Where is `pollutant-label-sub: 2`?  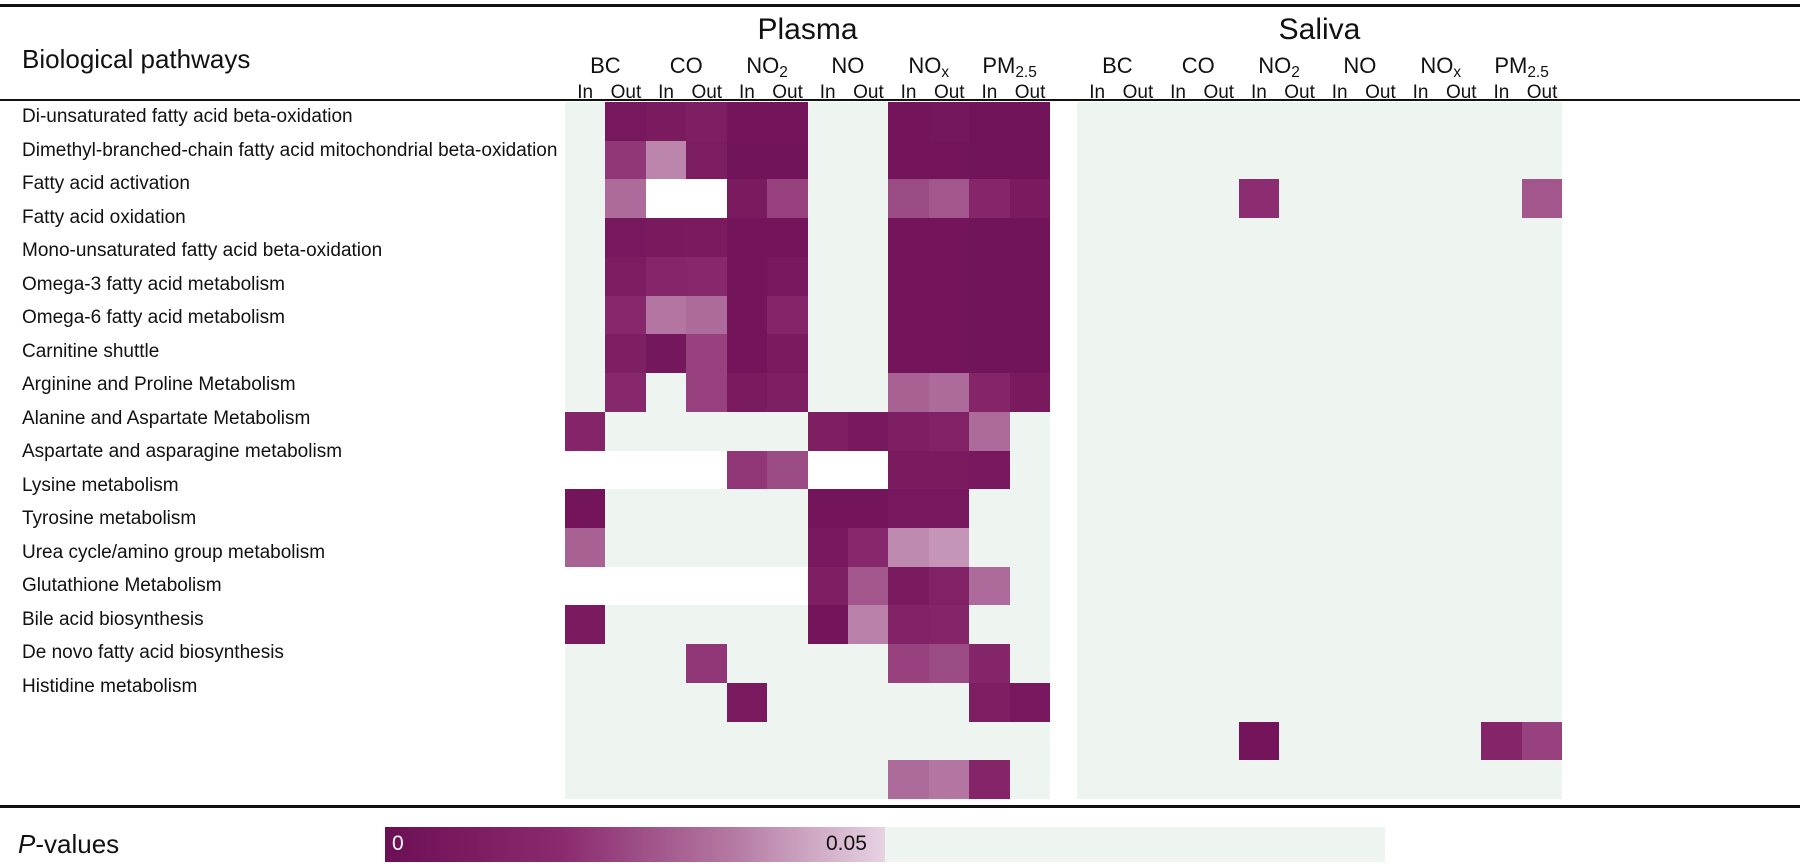 pollutant-label-sub: 2 is located at coordinates (1295, 72).